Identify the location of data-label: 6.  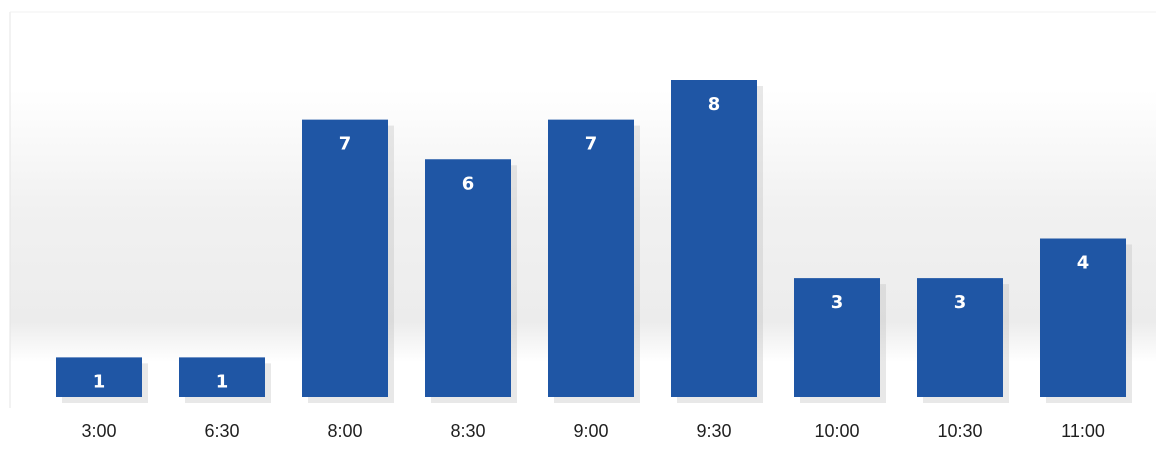
(468, 183).